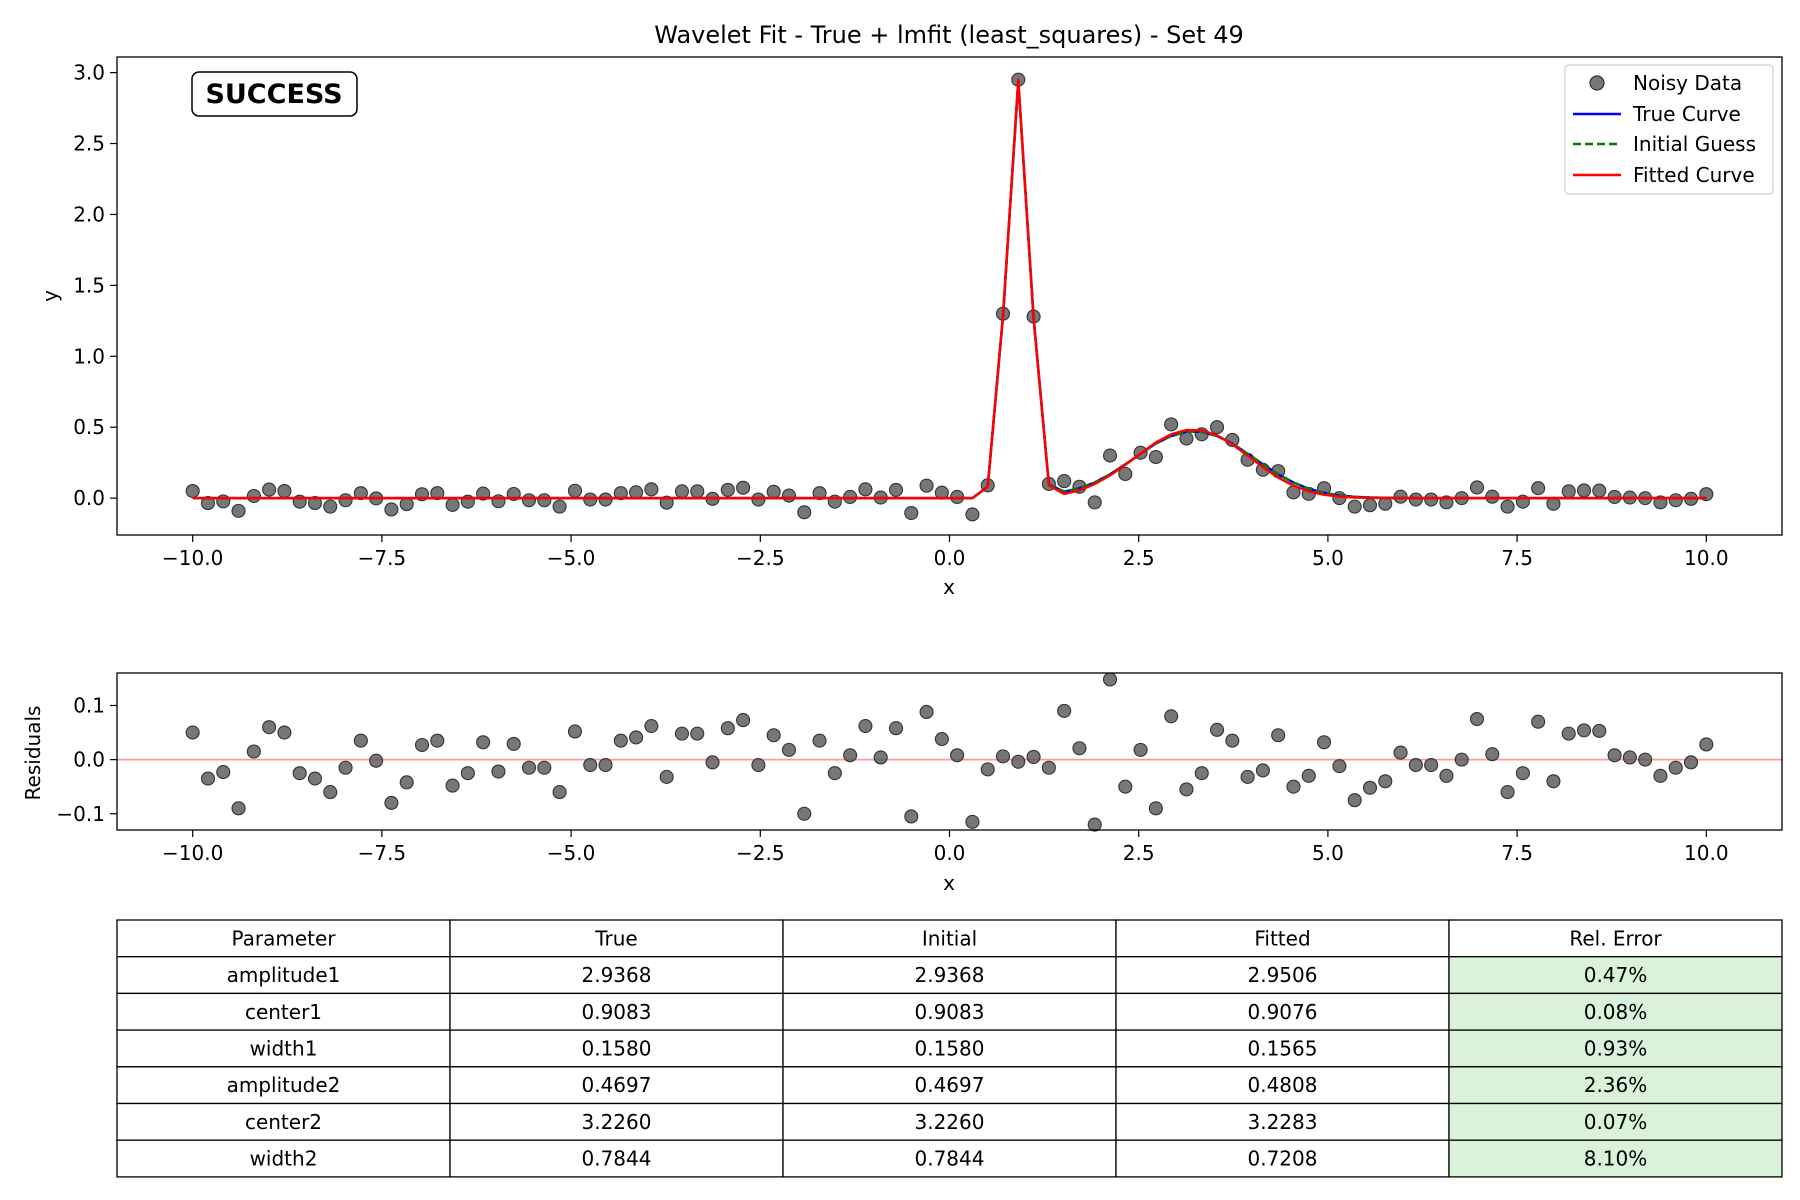  What do you see at coordinates (89, 73) in the screenshot?
I see `main-y-tick-label: 3.0` at bounding box center [89, 73].